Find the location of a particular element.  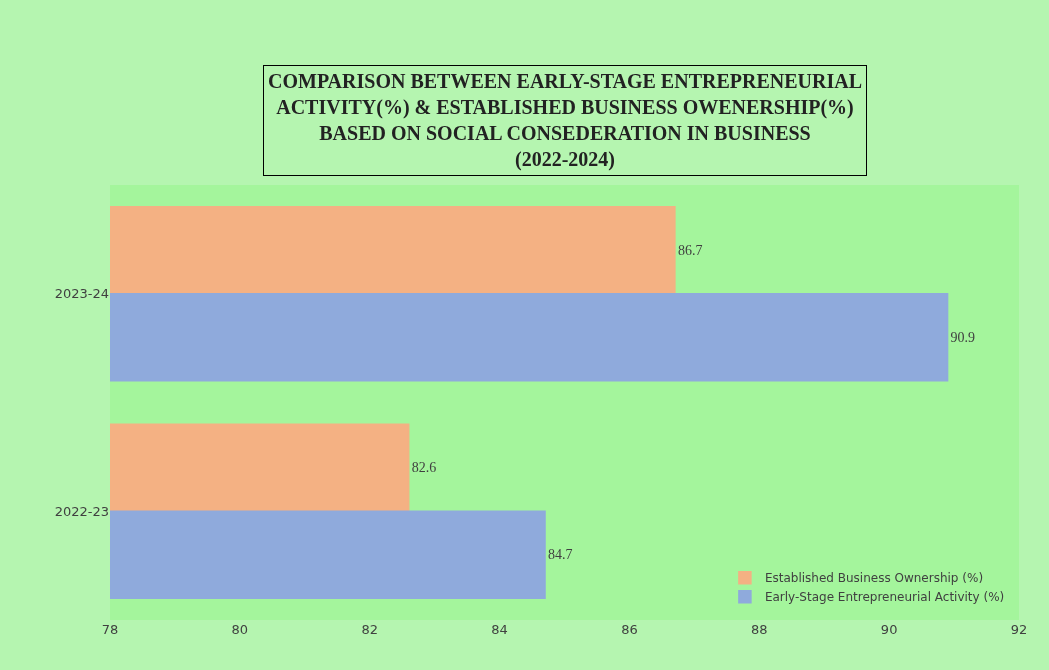

x-tick-label: 86 is located at coordinates (629, 629).